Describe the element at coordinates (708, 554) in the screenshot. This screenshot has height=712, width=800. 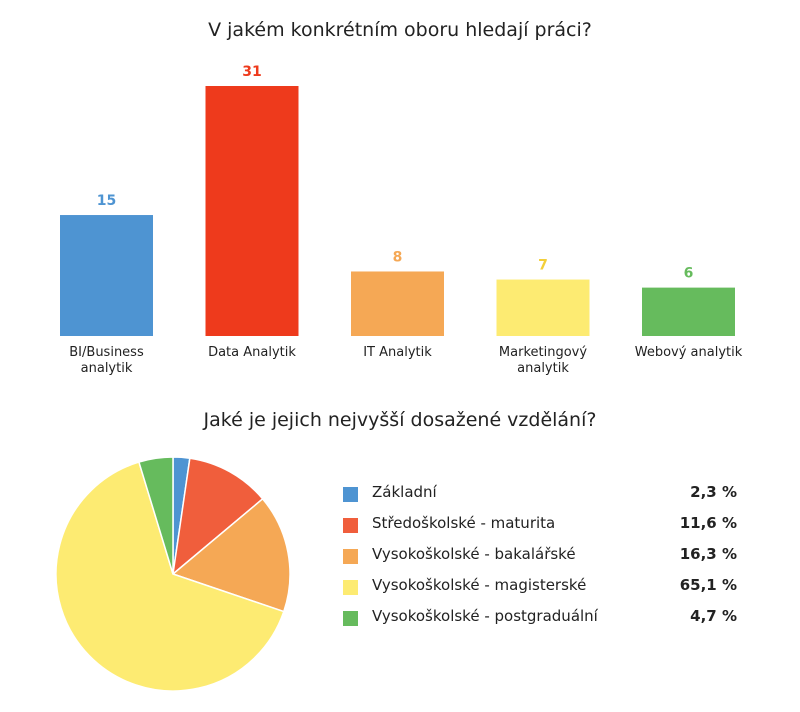
I see `legend-value: 16,3 %` at that location.